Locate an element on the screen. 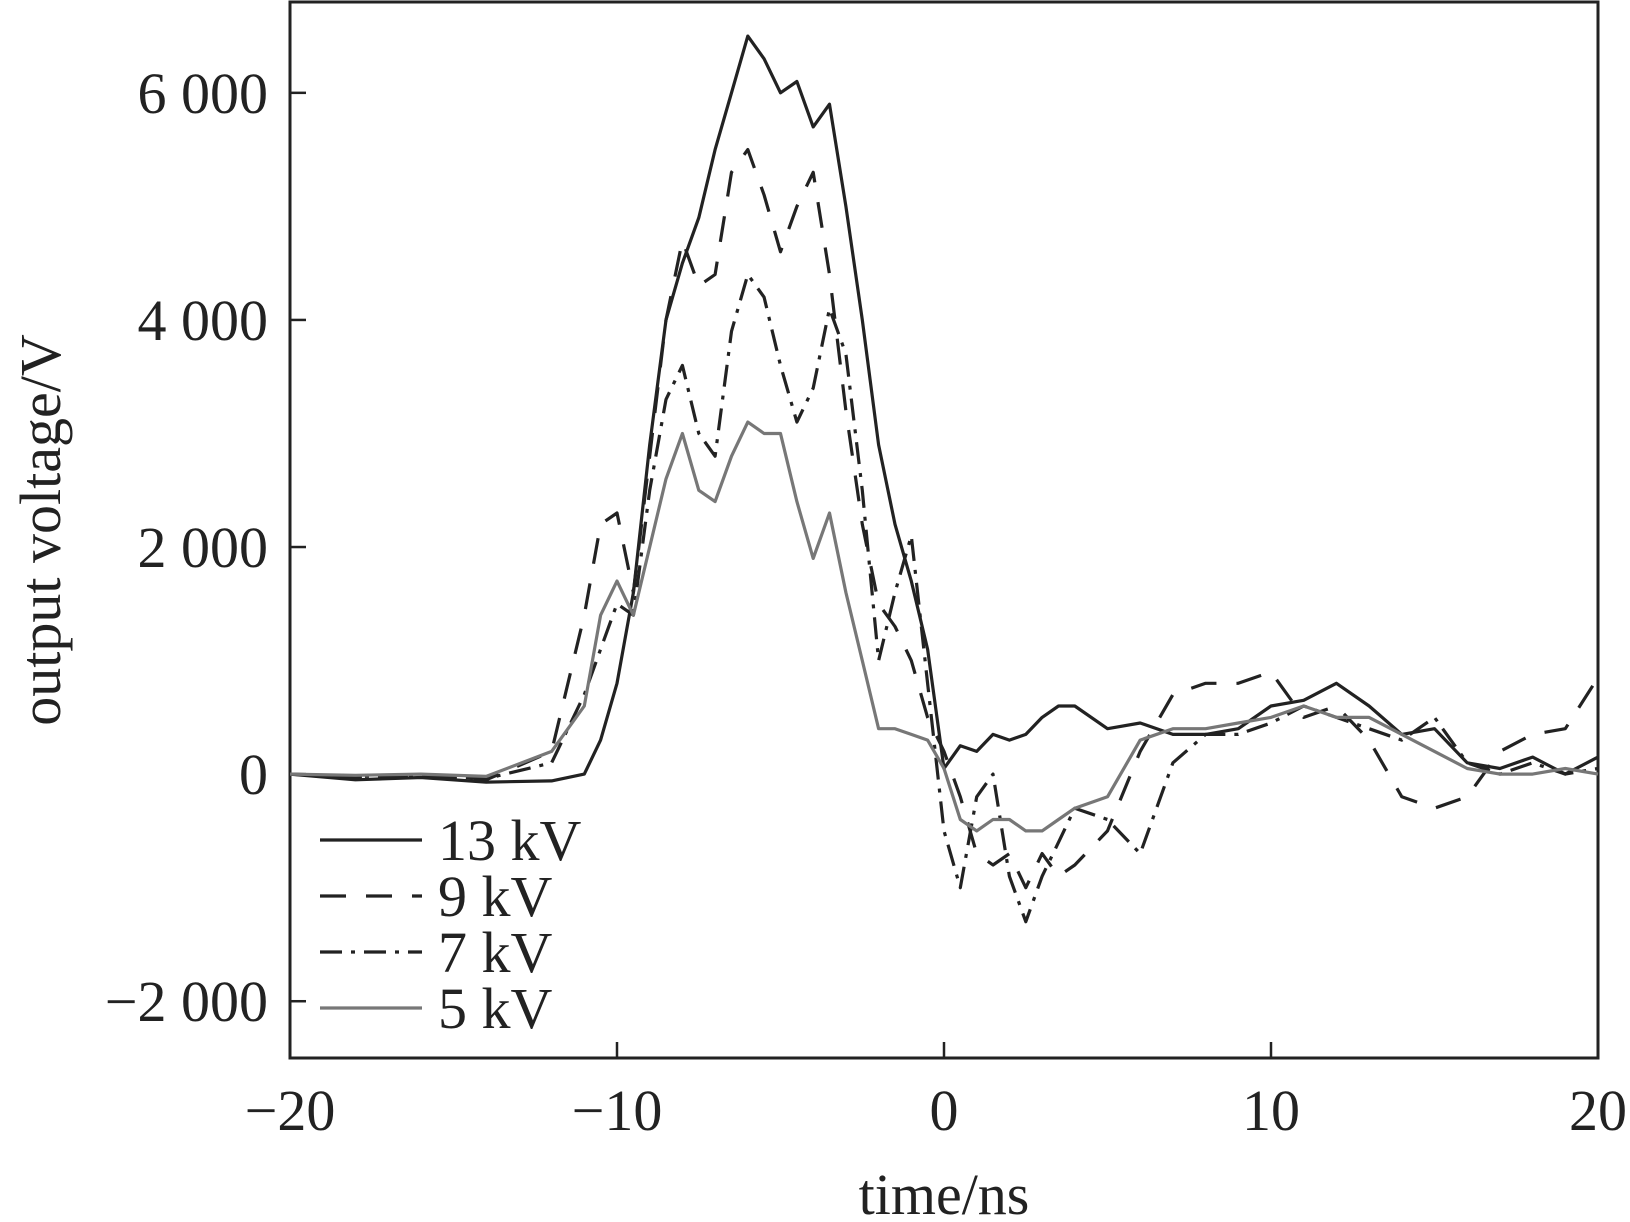 This screenshot has width=1630, height=1222. y-tick-label: 2 000 is located at coordinates (203, 547).